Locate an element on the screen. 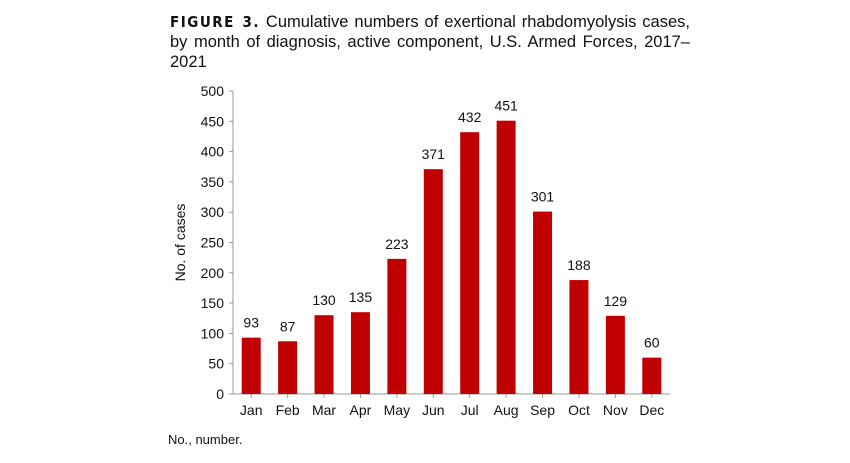  data-label: 87 is located at coordinates (288, 326).